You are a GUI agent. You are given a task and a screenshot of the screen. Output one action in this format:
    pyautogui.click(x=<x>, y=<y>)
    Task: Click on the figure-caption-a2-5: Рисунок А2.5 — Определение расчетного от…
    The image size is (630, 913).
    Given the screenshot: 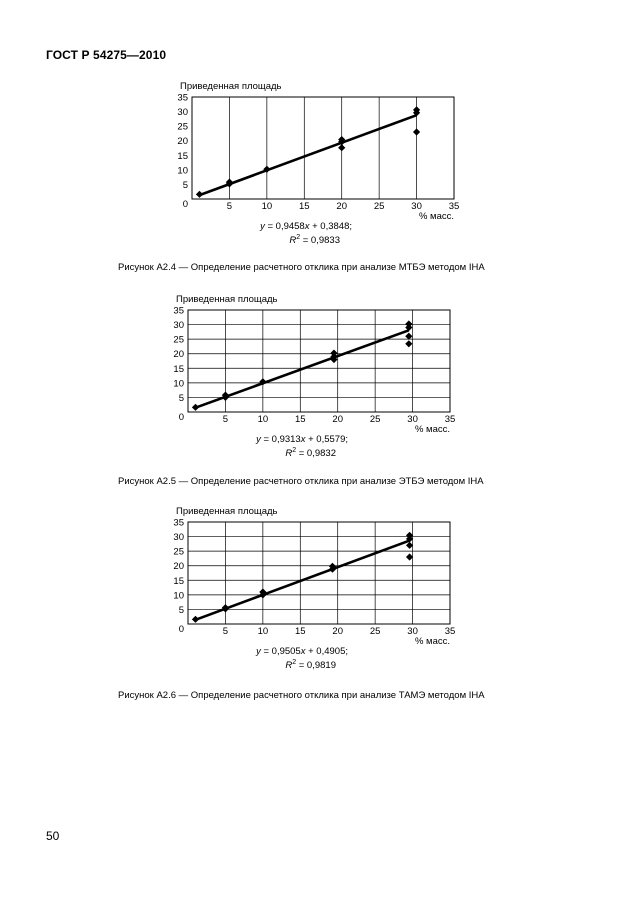 What is the action you would take?
    pyautogui.click(x=301, y=481)
    